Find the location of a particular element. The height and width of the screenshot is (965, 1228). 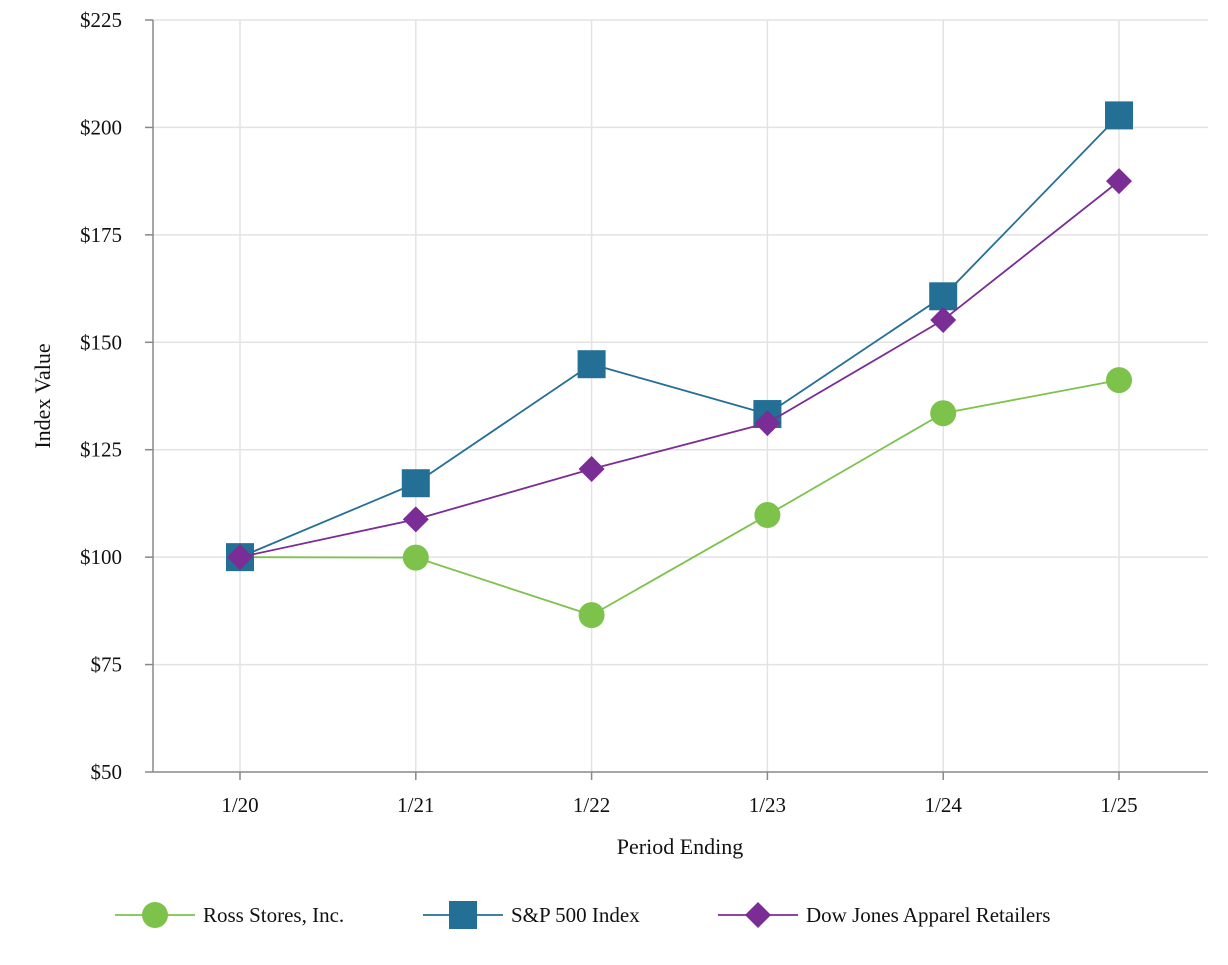

x-tick-label: 1/25 is located at coordinates (1118, 805).